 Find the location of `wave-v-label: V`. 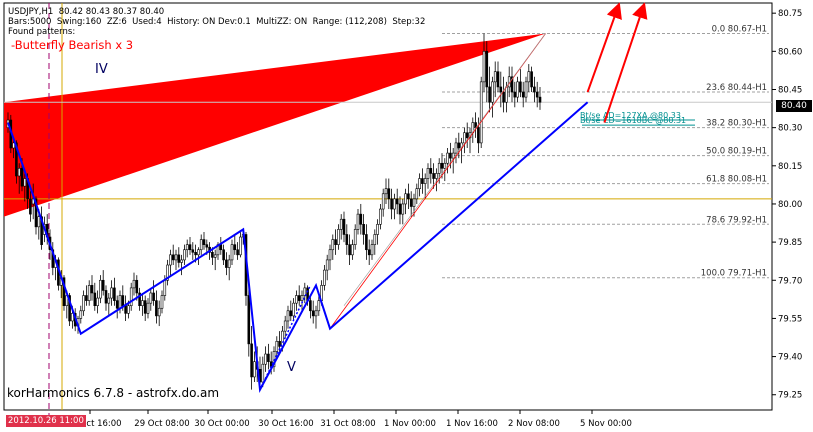

wave-v-label: V is located at coordinates (291, 367).